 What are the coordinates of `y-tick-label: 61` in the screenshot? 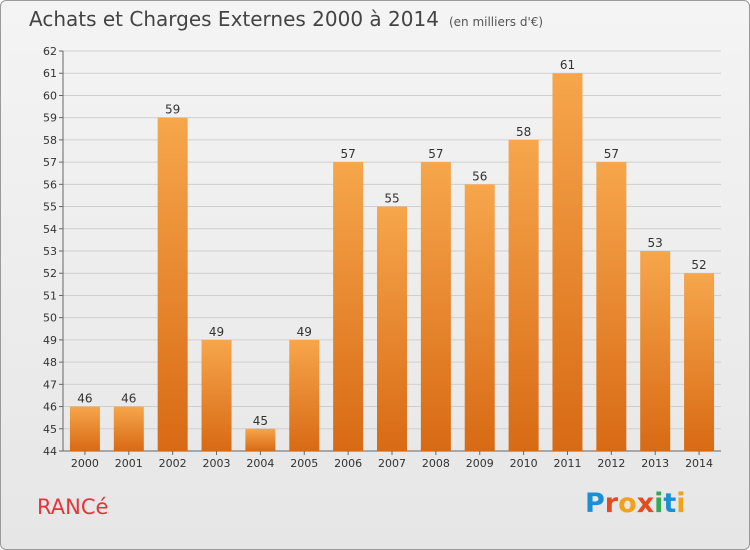 It's located at (50, 73).